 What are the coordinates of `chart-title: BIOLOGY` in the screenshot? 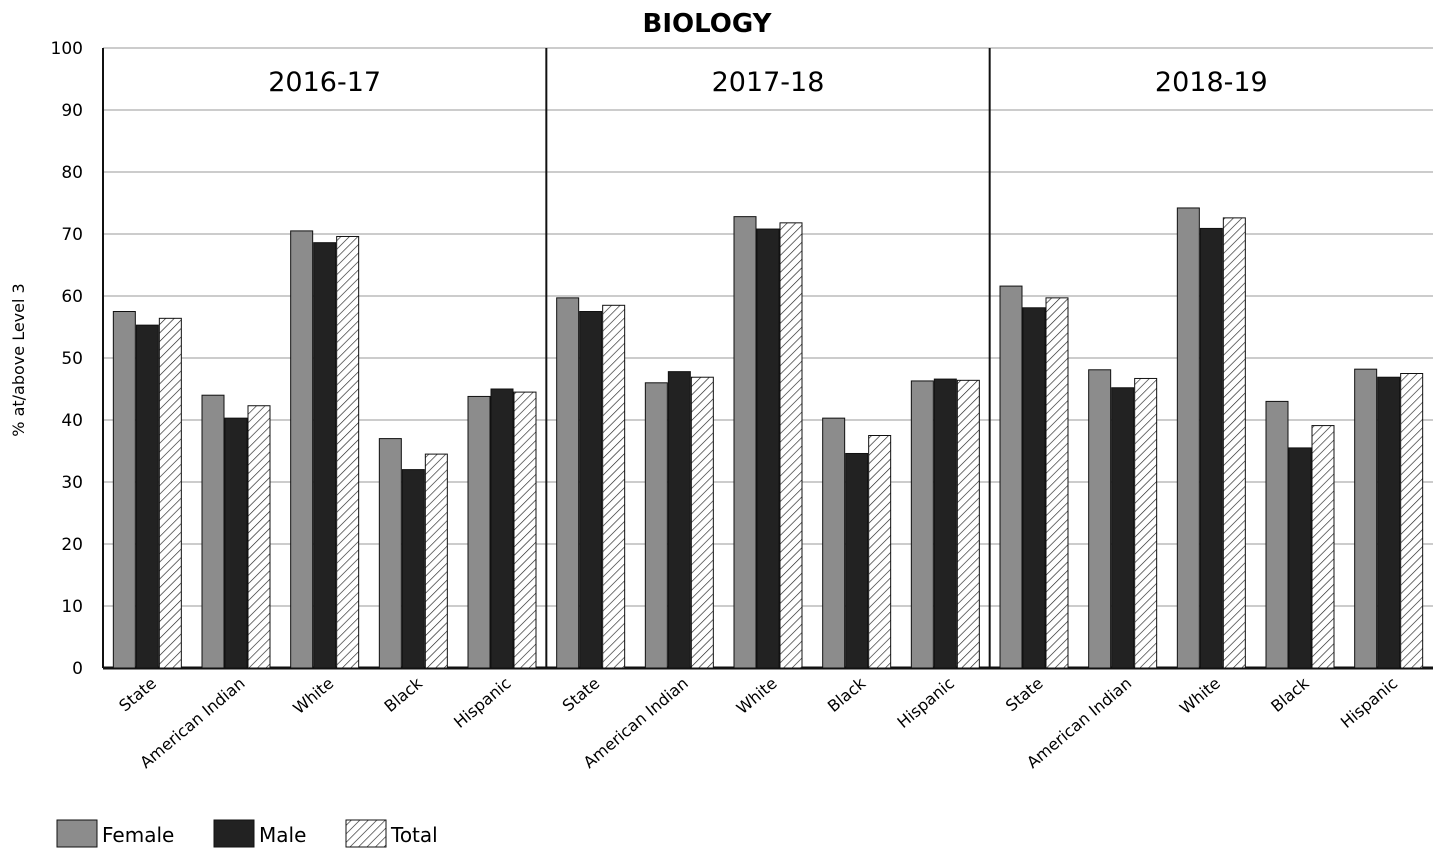 It's located at (708, 24).